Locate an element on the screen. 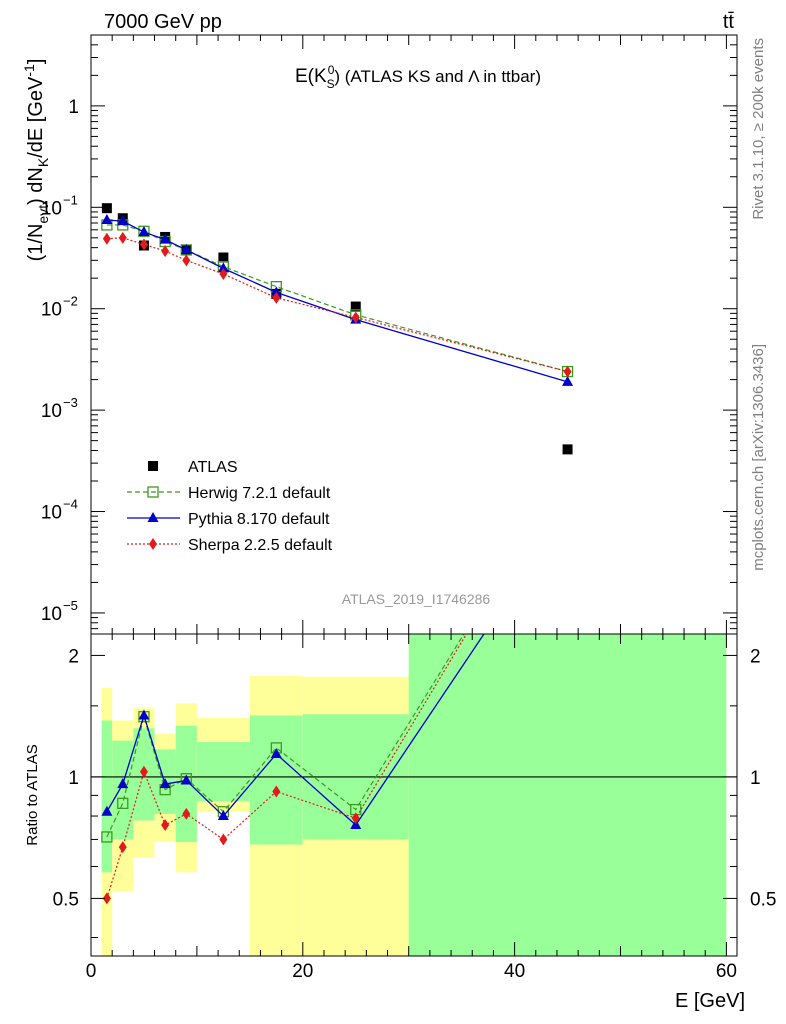  series-line-pythia is located at coordinates (337, 301).